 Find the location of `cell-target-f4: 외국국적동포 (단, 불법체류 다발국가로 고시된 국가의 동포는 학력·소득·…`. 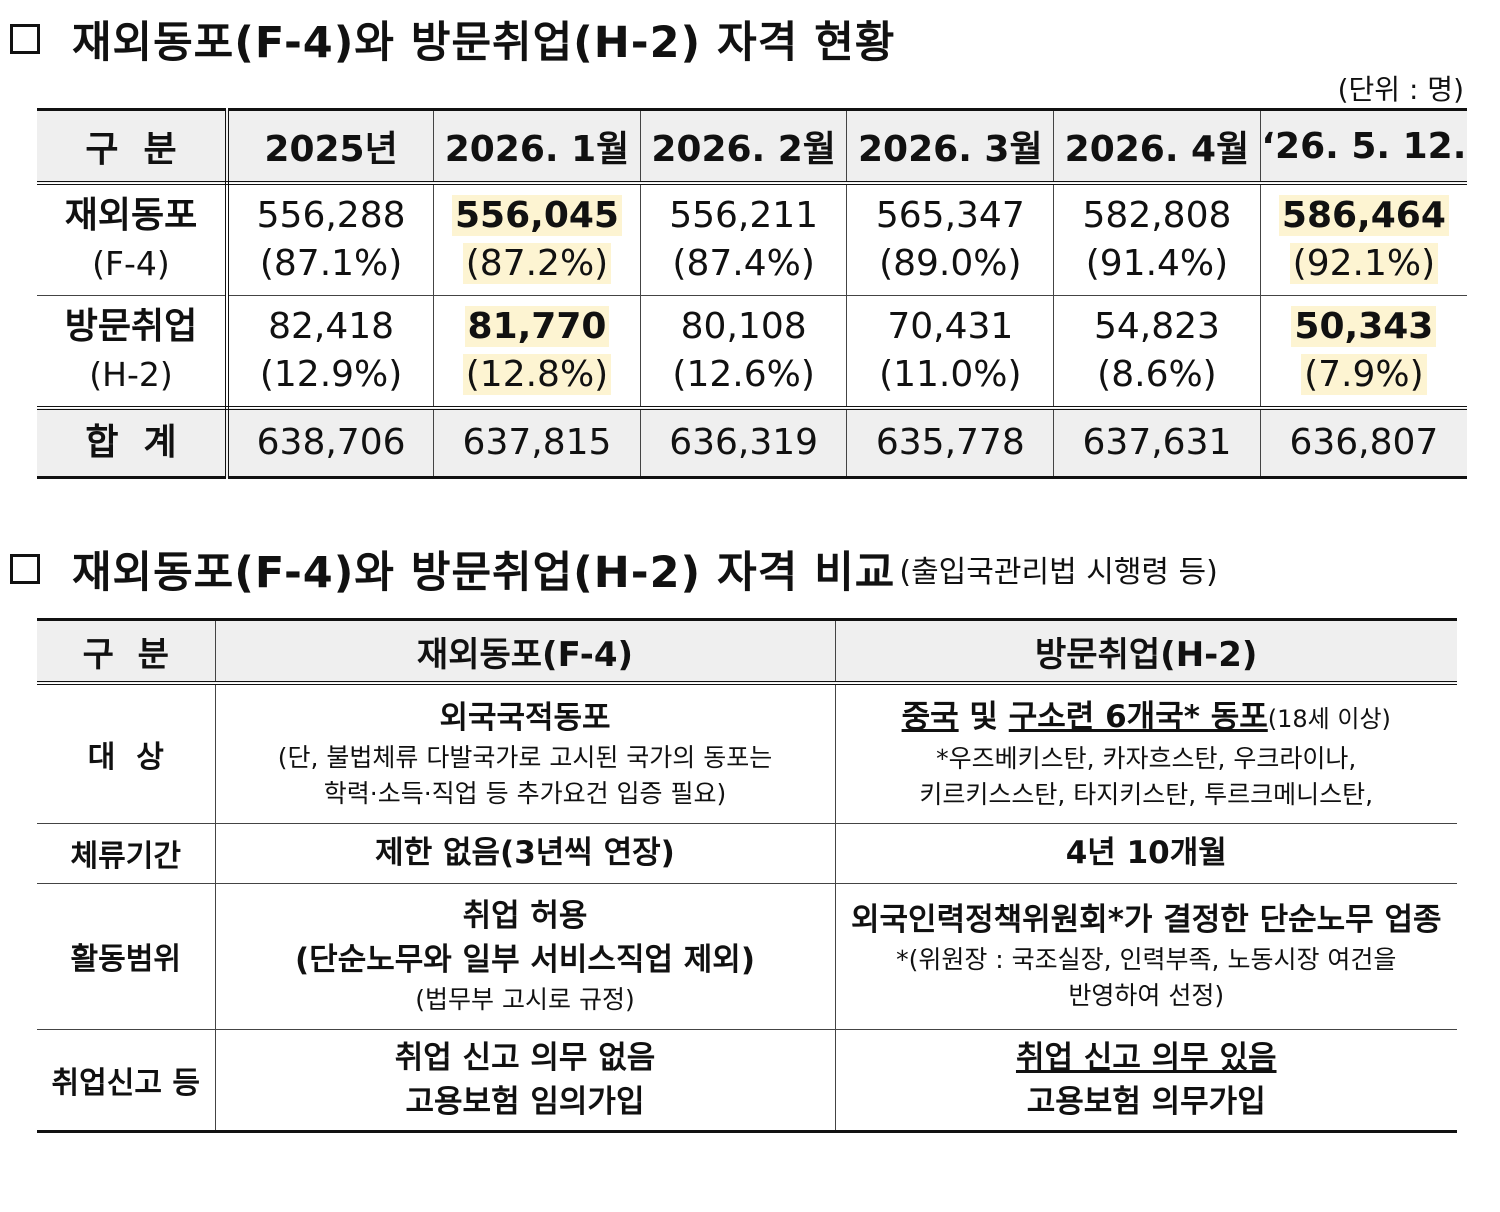

cell-target-f4: 외국국적동포 (단, 불법체류 다발국가로 고시된 국가의 동포는 학력·소득·… is located at coordinates (524, 753).